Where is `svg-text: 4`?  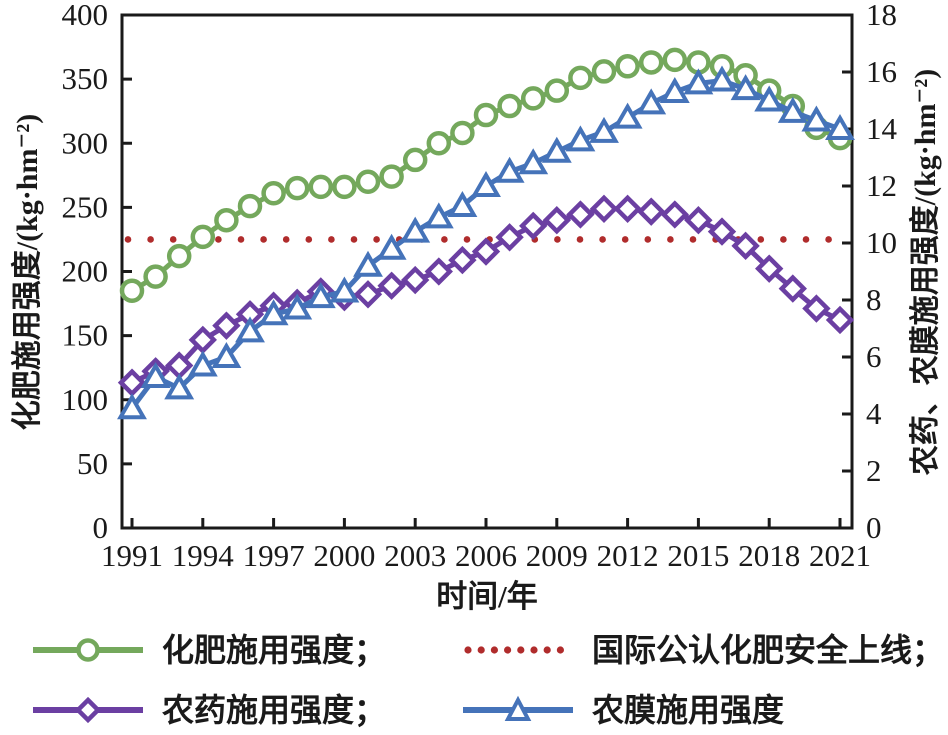
svg-text: 4 is located at coordinates (874, 413).